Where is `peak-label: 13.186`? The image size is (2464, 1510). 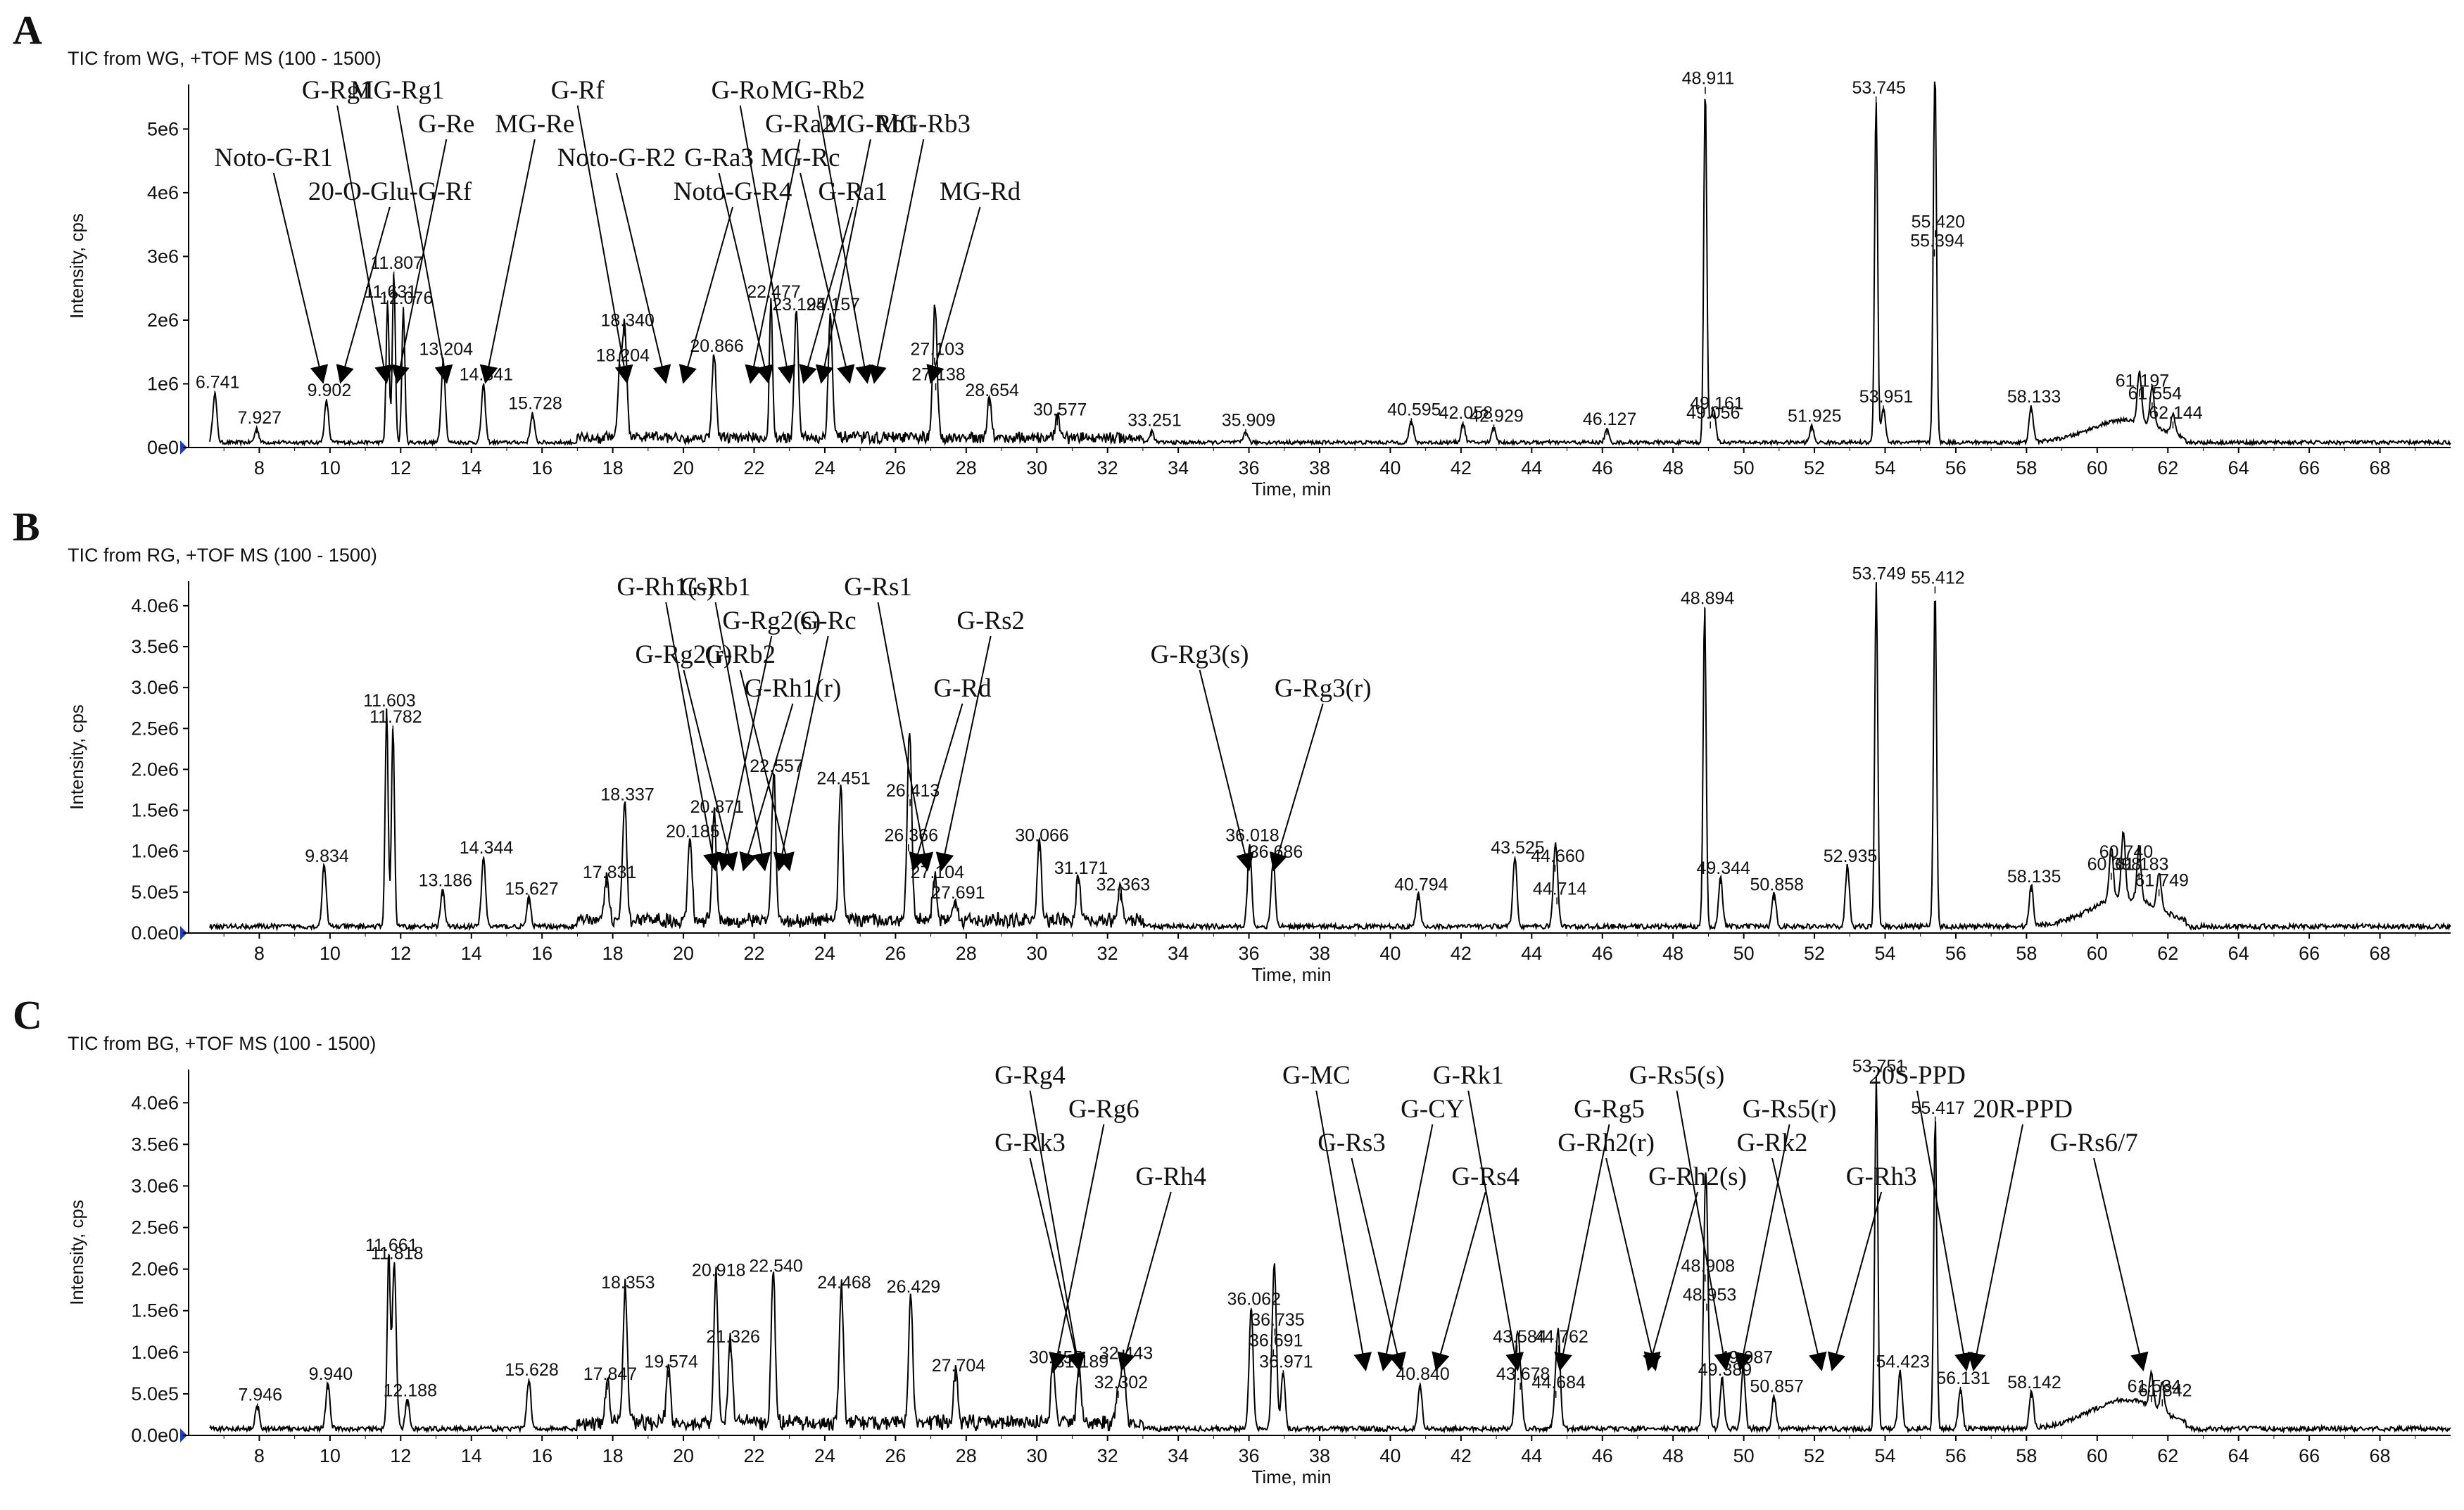
peak-label: 13.186 is located at coordinates (445, 881).